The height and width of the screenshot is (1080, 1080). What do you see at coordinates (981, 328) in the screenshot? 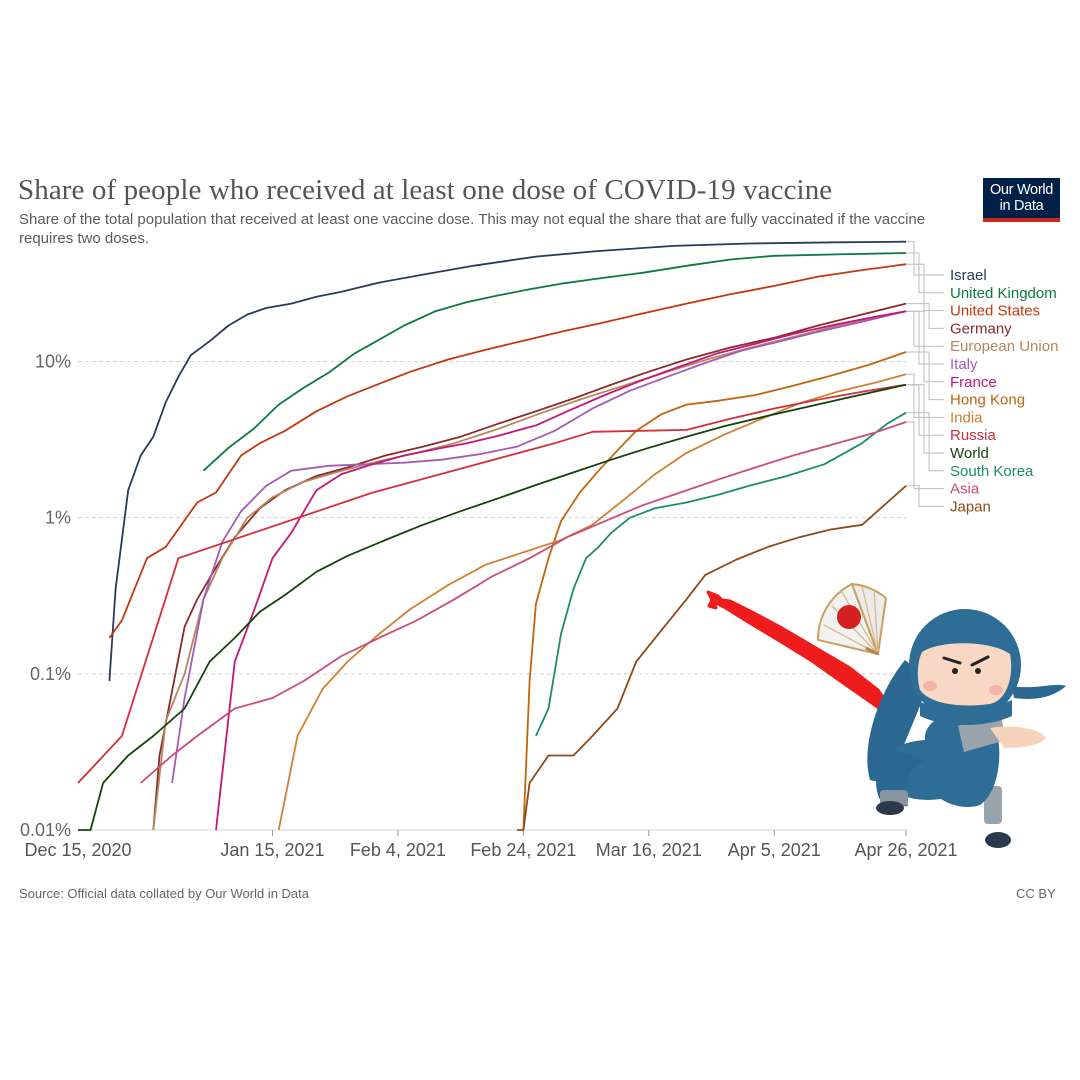
I see `legend-label: Germany` at bounding box center [981, 328].